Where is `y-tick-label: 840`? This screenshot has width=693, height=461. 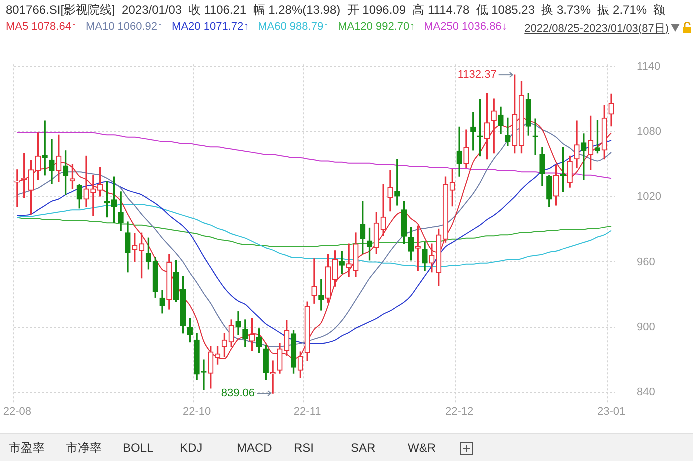 y-tick-label: 840 is located at coordinates (646, 392).